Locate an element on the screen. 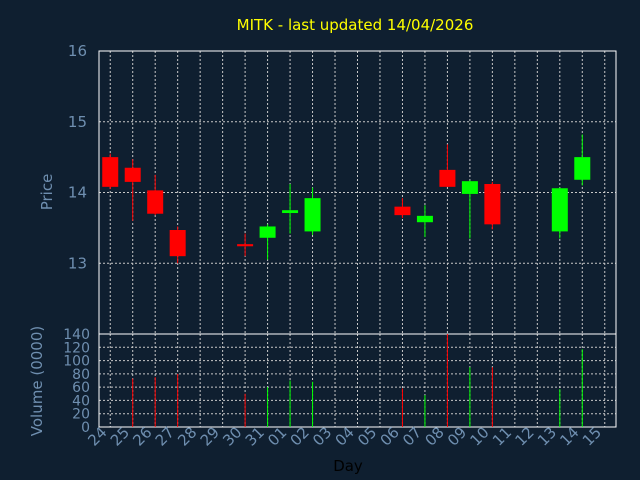 The height and width of the screenshot is (480, 640). volume-tick-label: 120 is located at coordinates (76, 348).